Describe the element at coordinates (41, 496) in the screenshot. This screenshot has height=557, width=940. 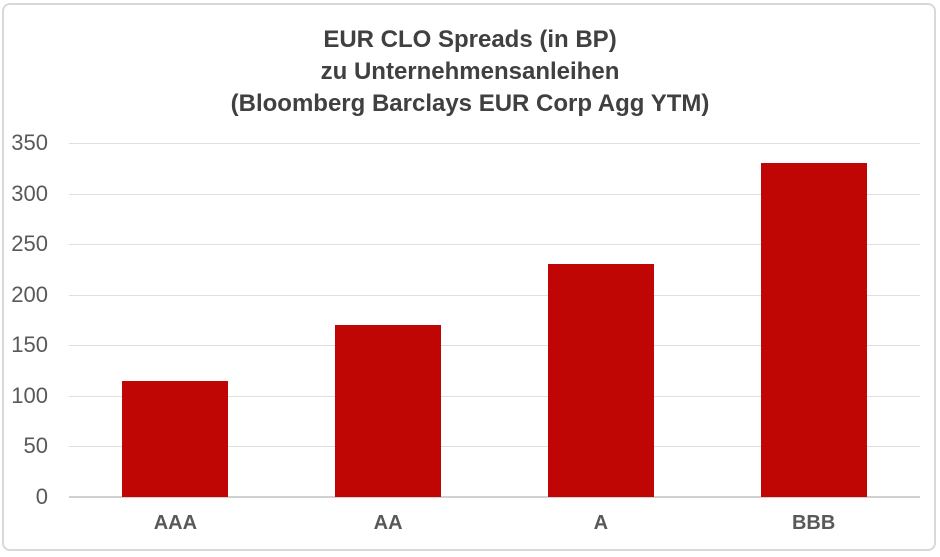
I see `y-tick-label: 0` at that location.